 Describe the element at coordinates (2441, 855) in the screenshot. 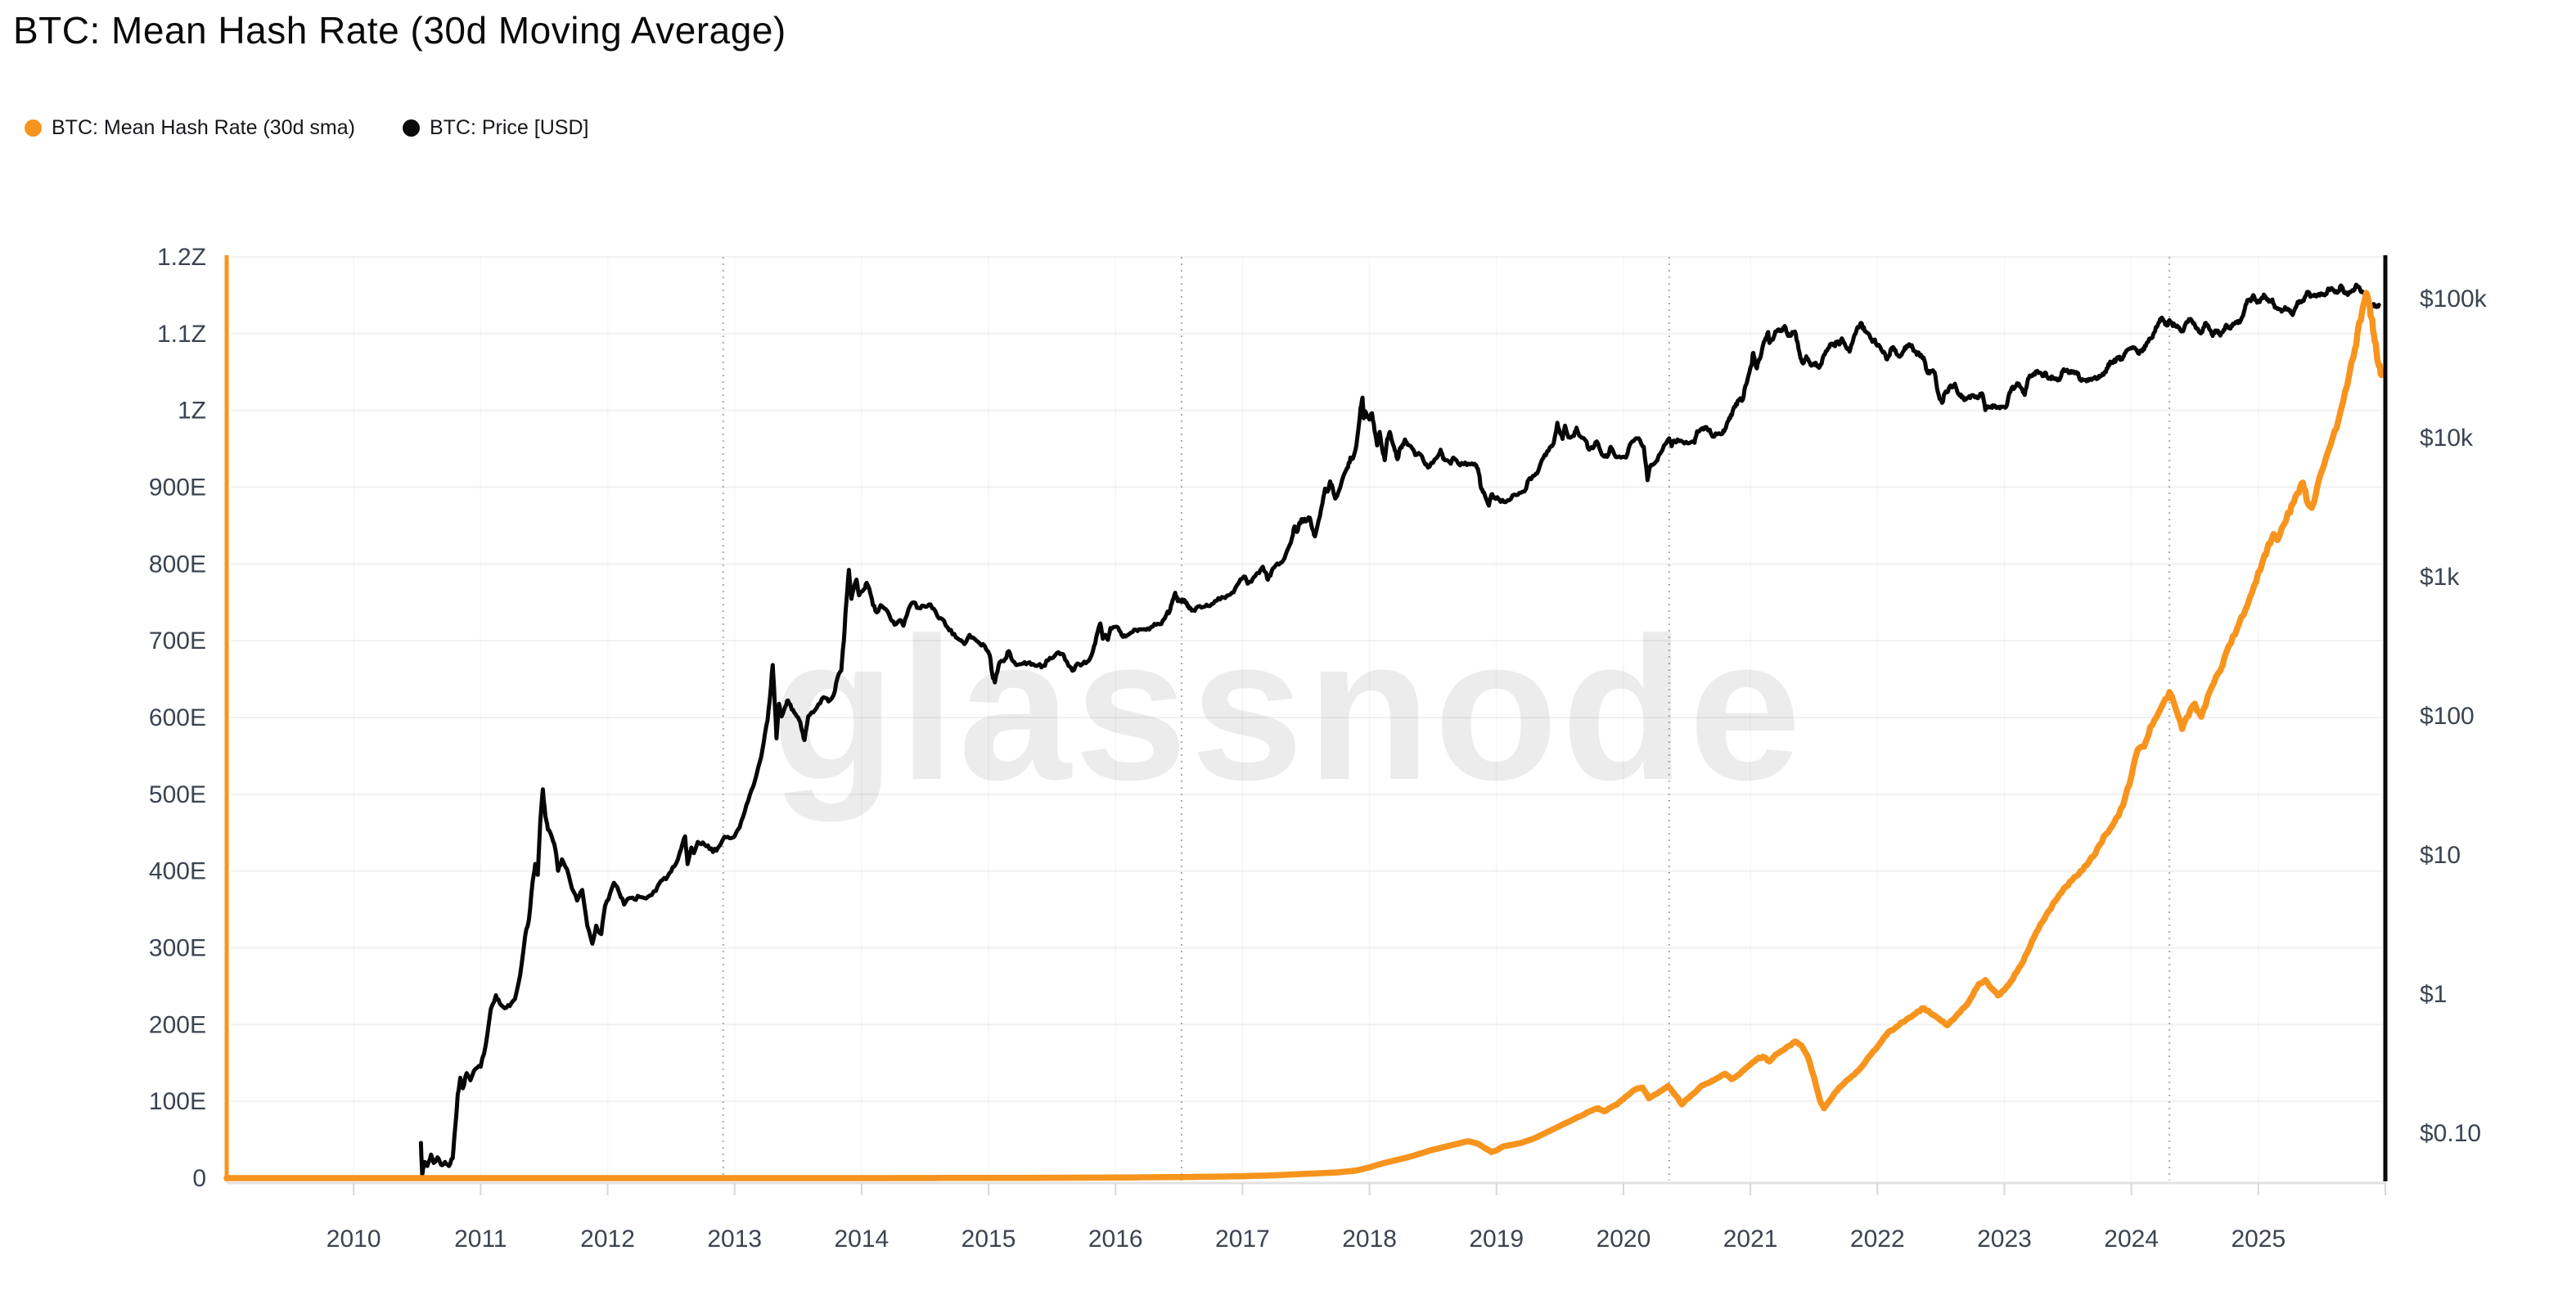

I see `right-tick-label: $10` at that location.